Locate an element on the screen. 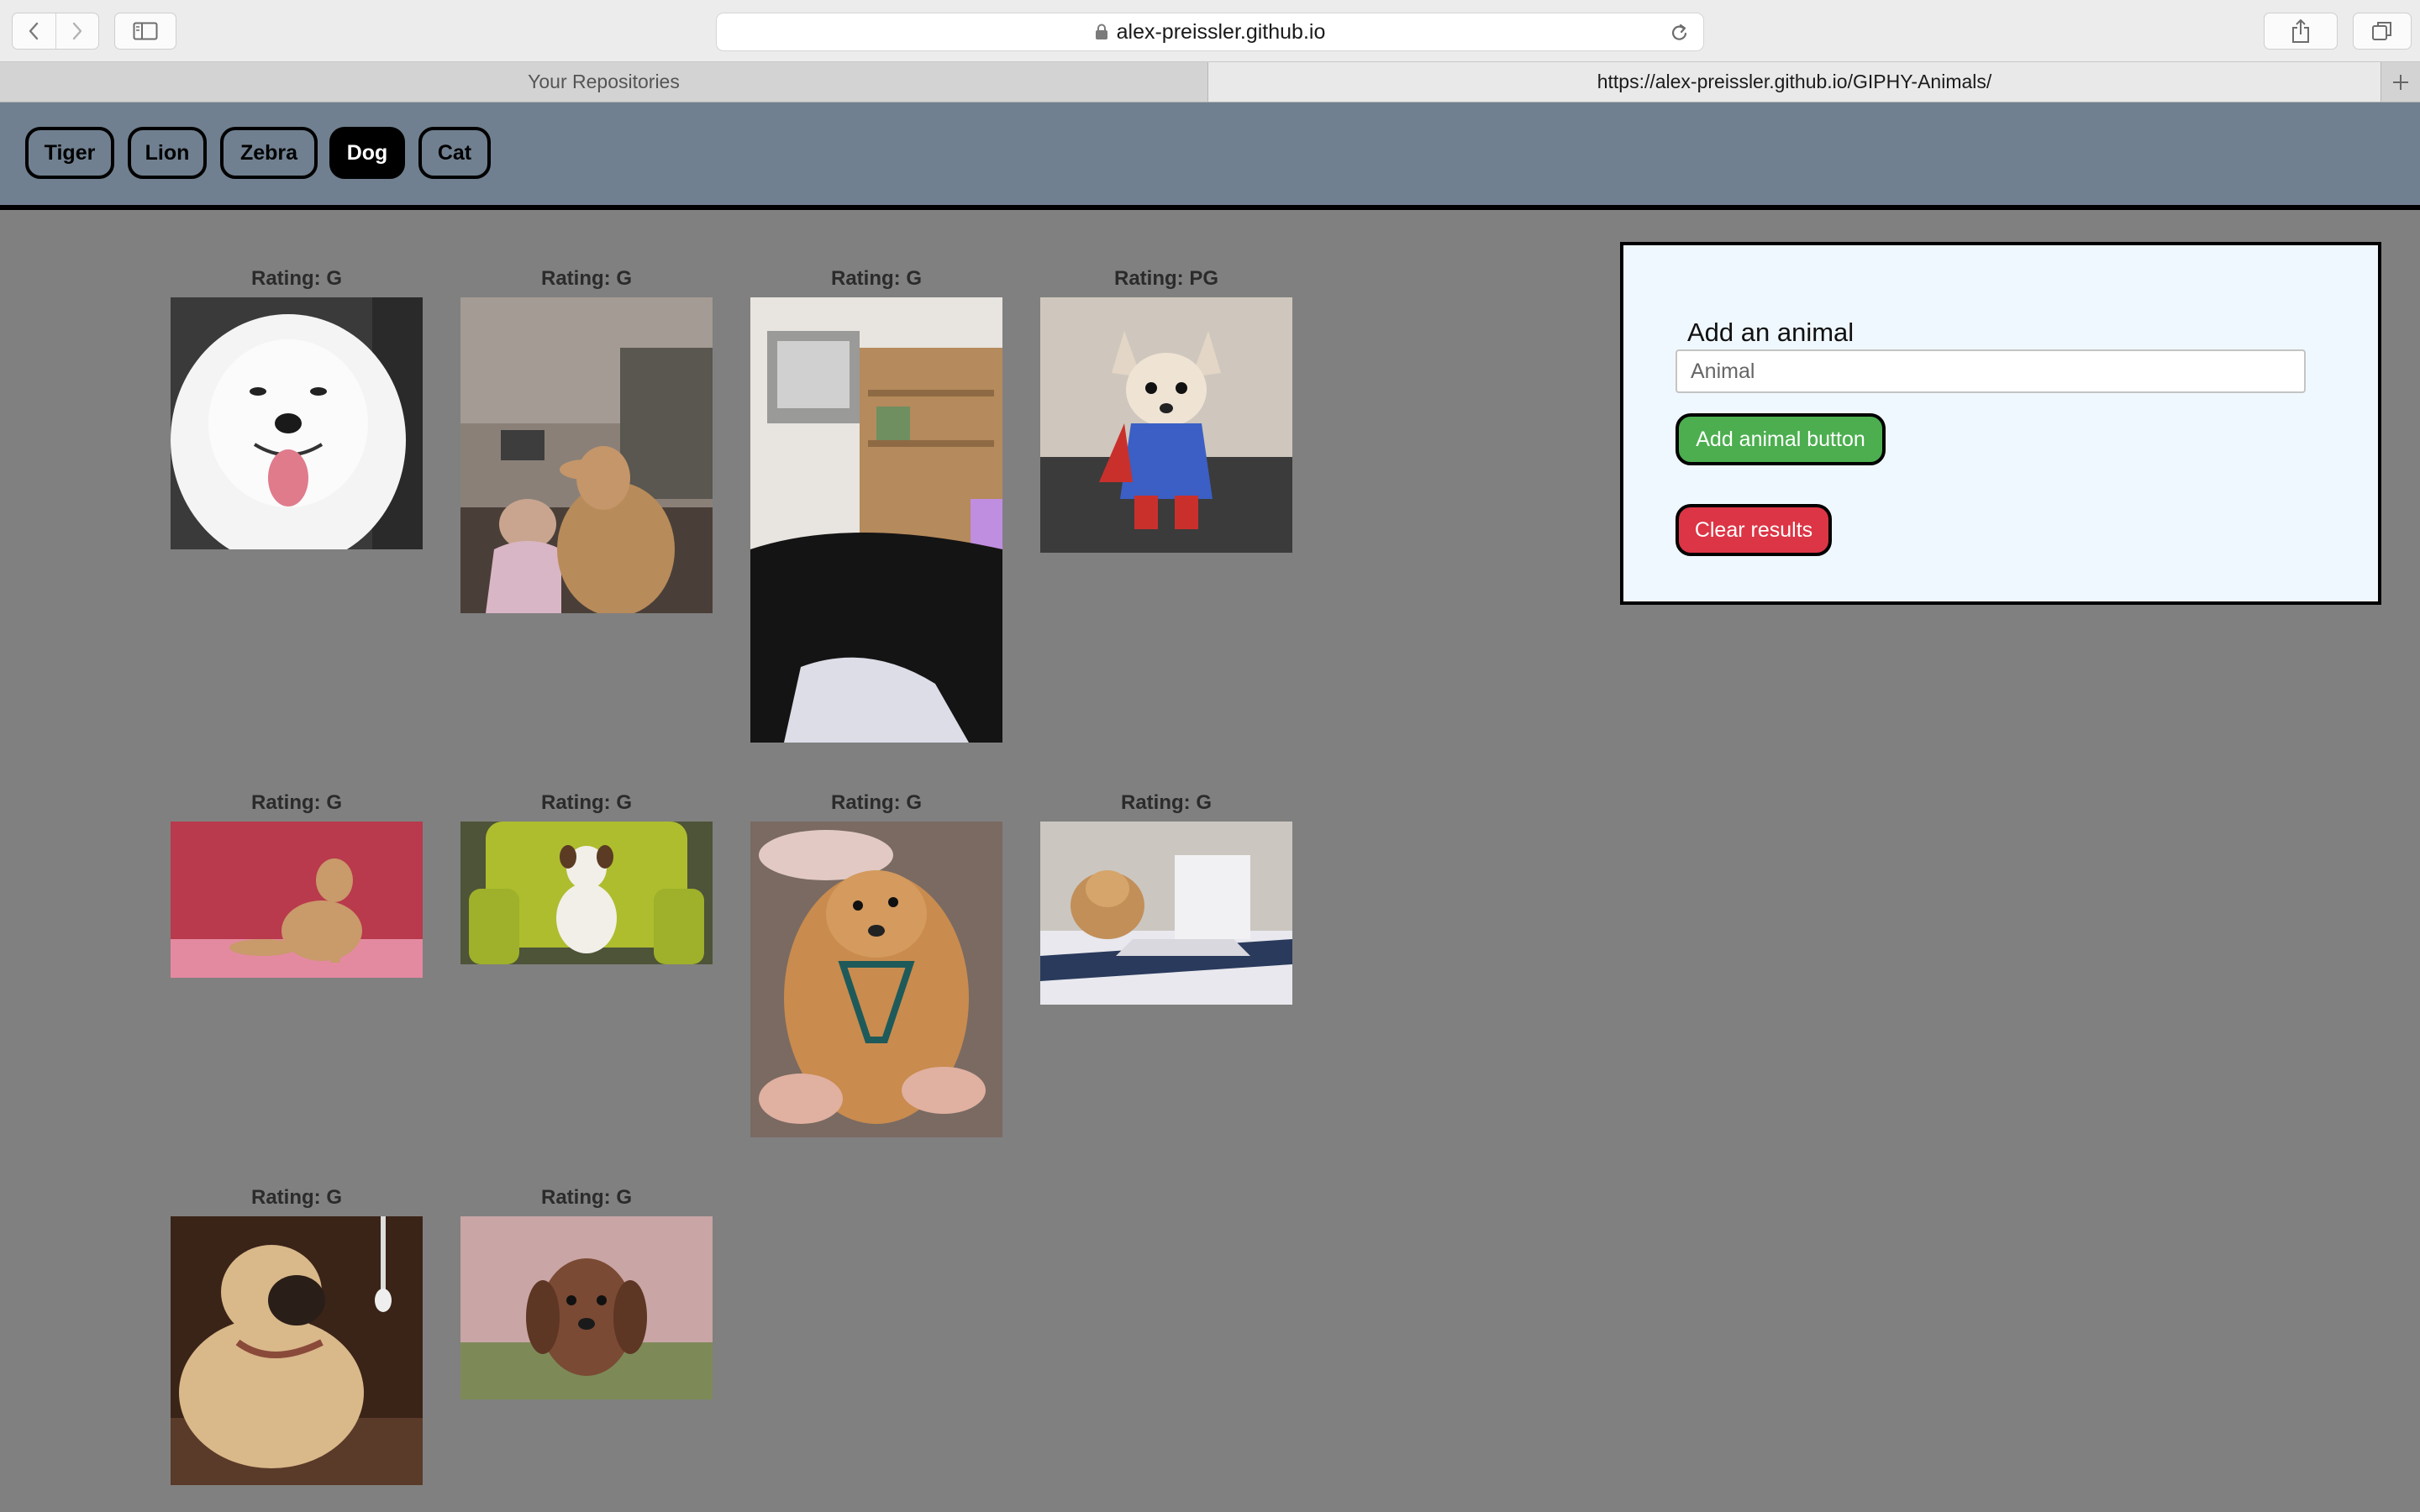  clear-results-button: Clear results is located at coordinates (1754, 530).